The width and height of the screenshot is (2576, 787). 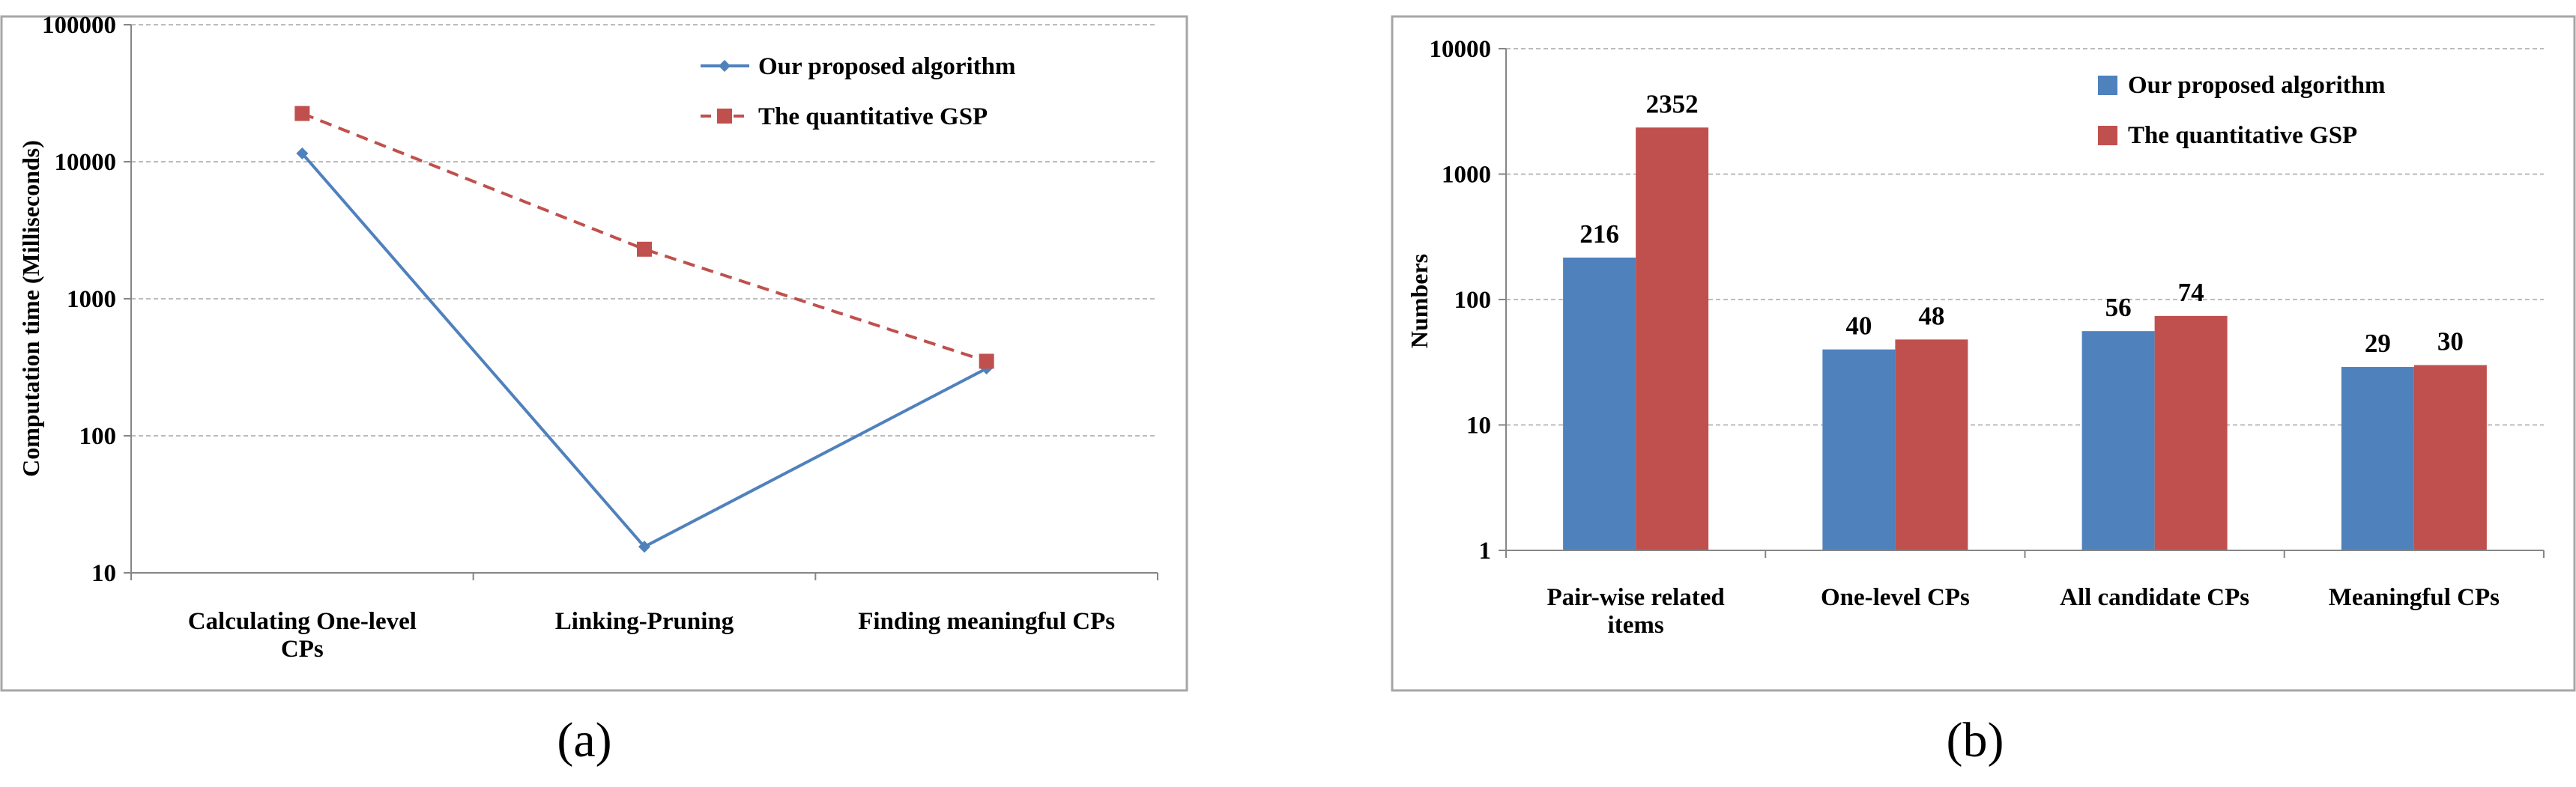 What do you see at coordinates (1419, 301) in the screenshot?
I see `chart-b-y-axis-title: Numbers` at bounding box center [1419, 301].